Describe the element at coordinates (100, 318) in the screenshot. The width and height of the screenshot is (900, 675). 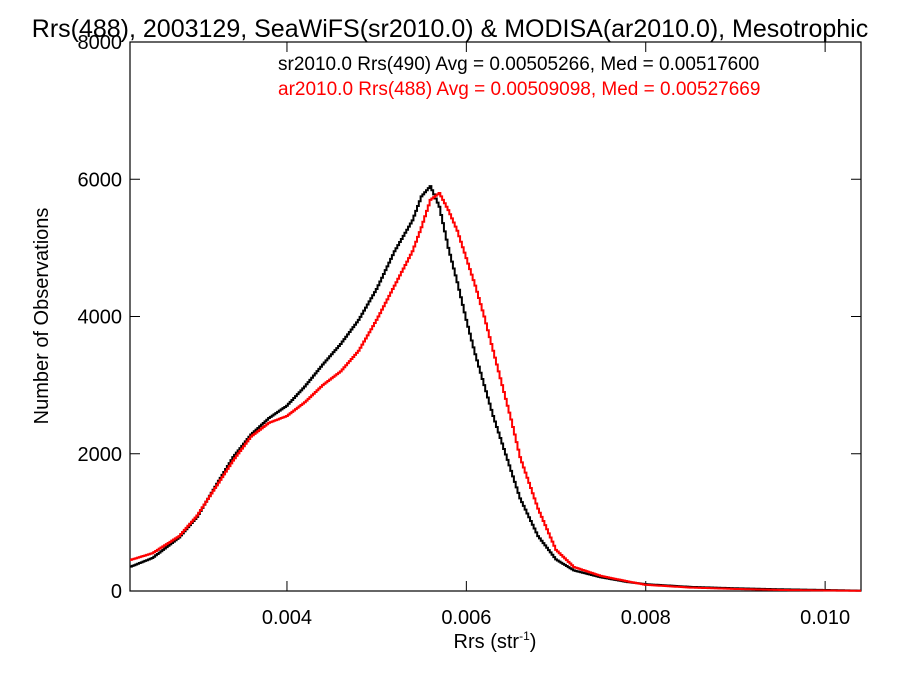
I see `y-tick-label: 4000` at that location.